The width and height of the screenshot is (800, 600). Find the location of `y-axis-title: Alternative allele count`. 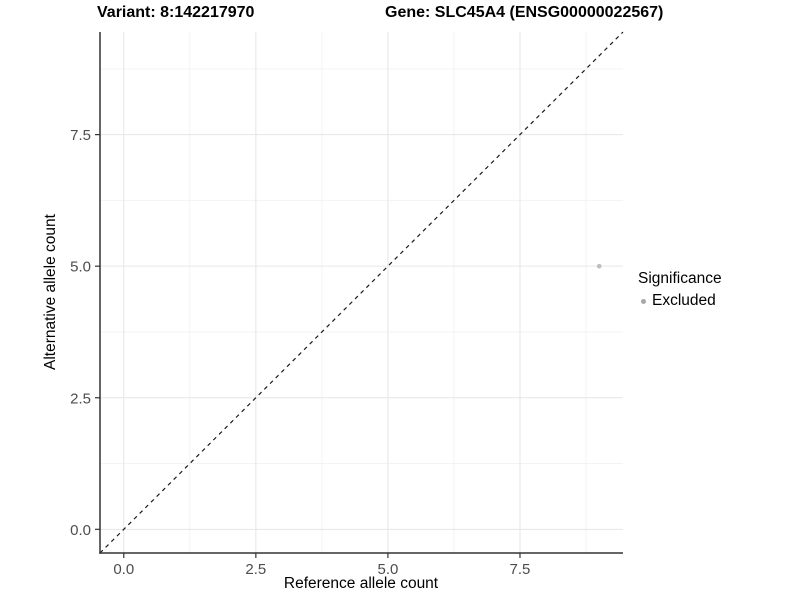

y-axis-title: Alternative allele count is located at coordinates (50, 292).